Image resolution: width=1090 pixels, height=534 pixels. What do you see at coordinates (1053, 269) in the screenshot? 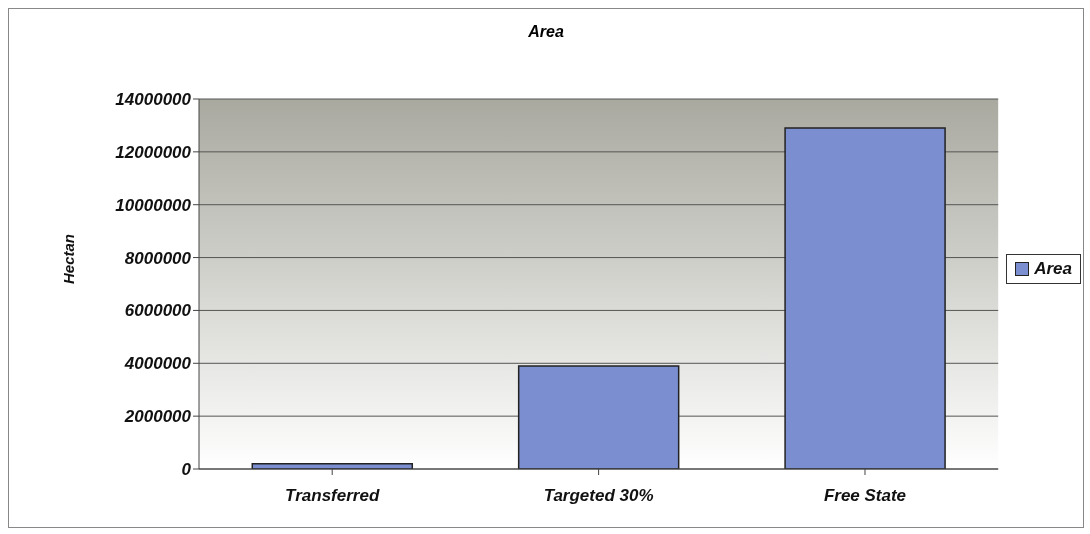
I see `legend-label: Area` at bounding box center [1053, 269].